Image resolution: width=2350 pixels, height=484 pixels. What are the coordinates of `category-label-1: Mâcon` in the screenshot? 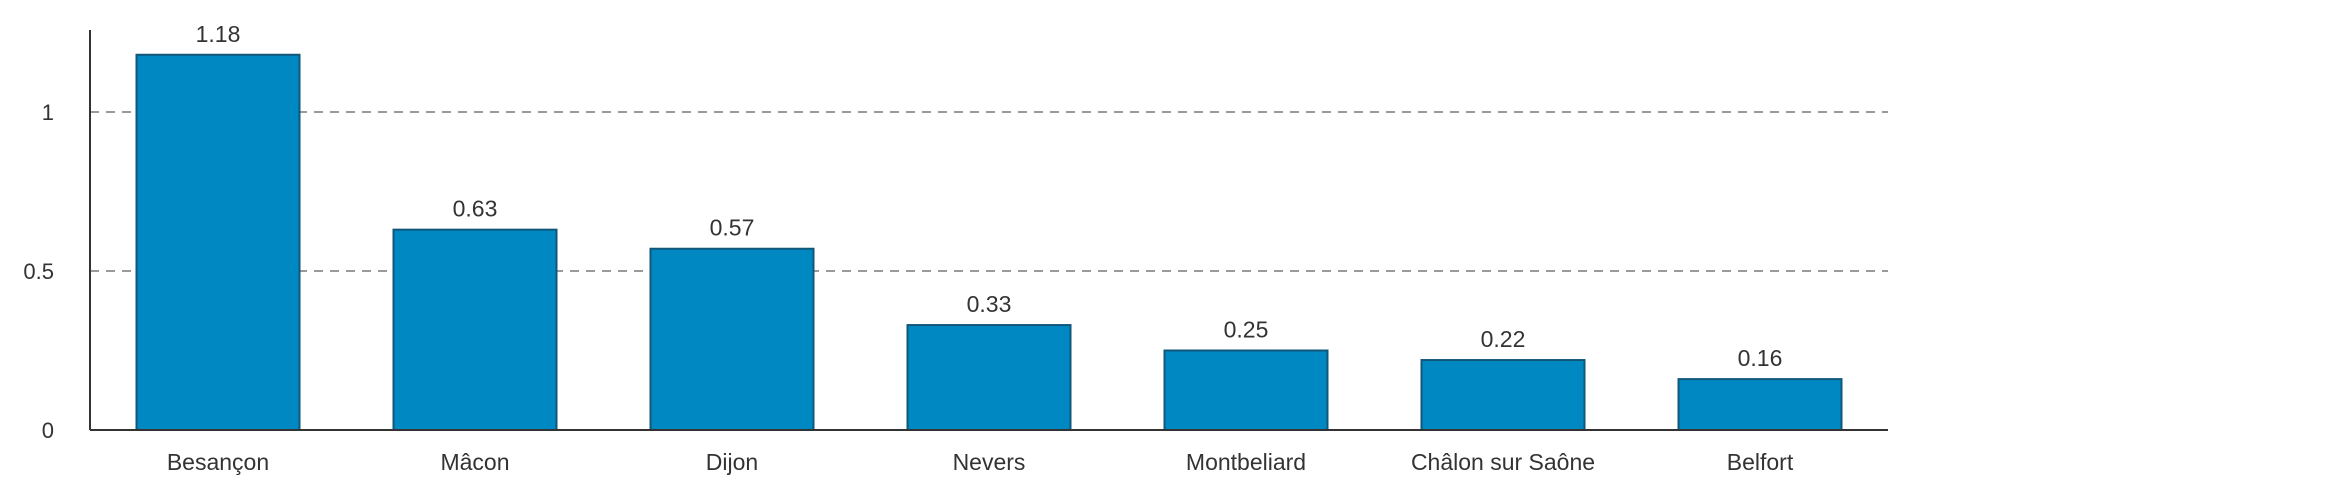 It's located at (474, 462).